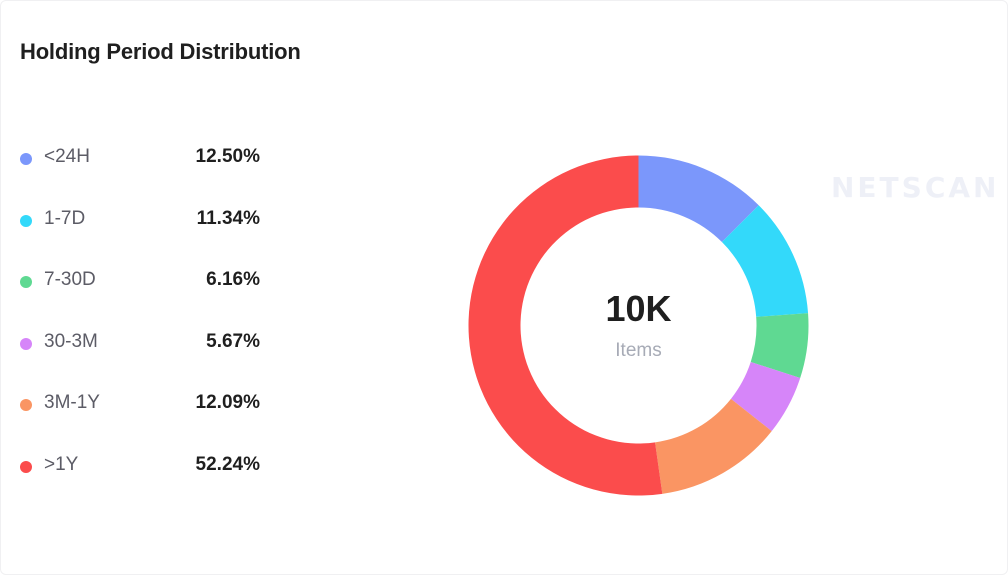 This screenshot has width=1008, height=575. I want to click on legend-label: 1-7D, so click(65, 218).